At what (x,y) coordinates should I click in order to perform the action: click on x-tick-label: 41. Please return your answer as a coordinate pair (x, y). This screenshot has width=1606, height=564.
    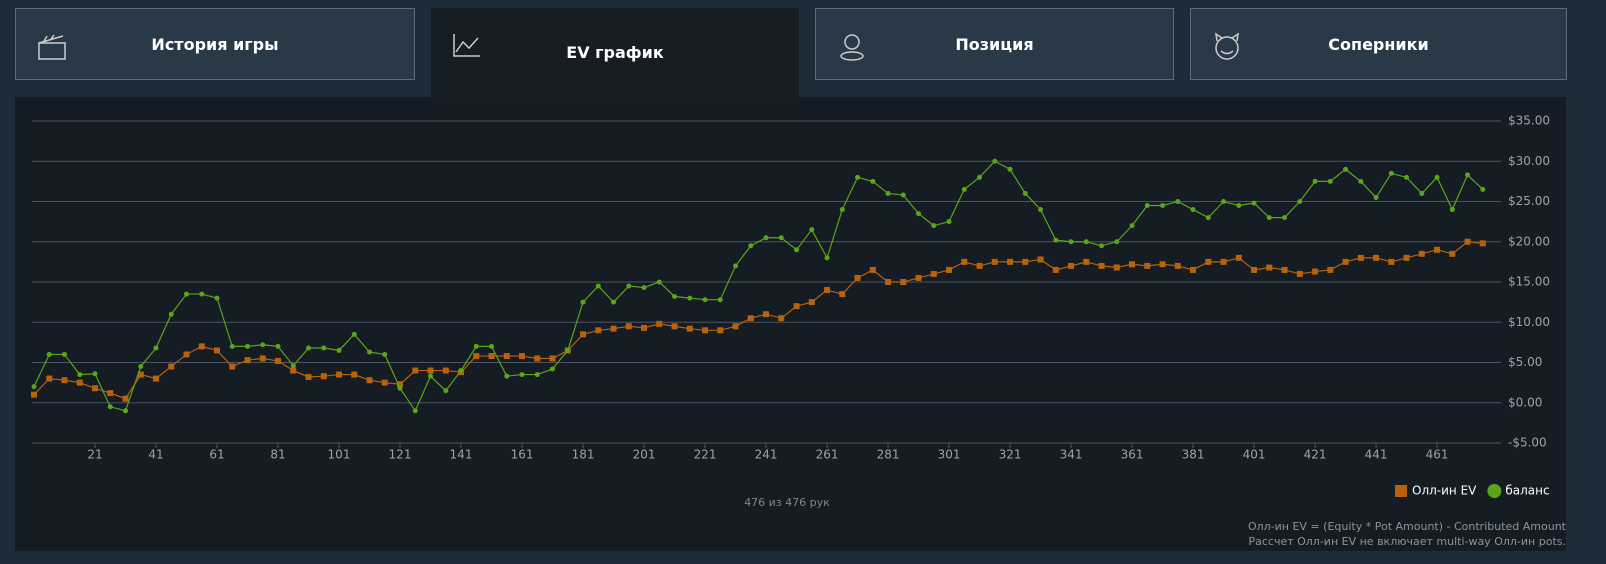
    Looking at the image, I should click on (155, 455).